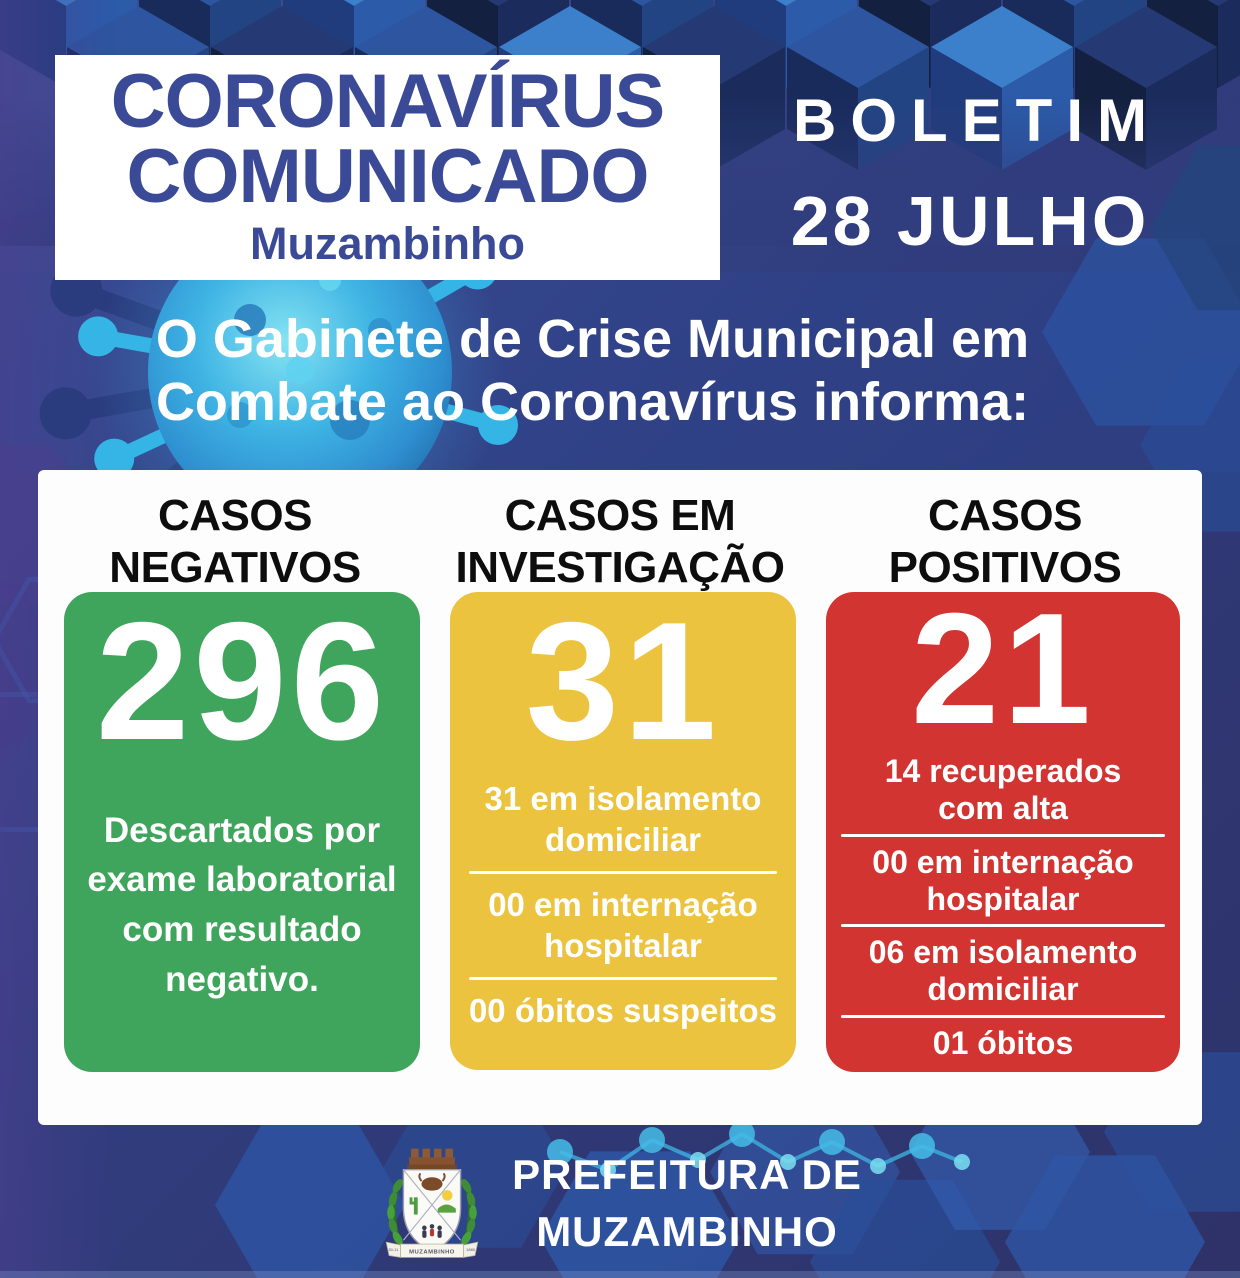 The height and width of the screenshot is (1278, 1240). Describe the element at coordinates (970, 173) in the screenshot. I see `bulletin-info: BOLETIM 28 JULHO` at that location.